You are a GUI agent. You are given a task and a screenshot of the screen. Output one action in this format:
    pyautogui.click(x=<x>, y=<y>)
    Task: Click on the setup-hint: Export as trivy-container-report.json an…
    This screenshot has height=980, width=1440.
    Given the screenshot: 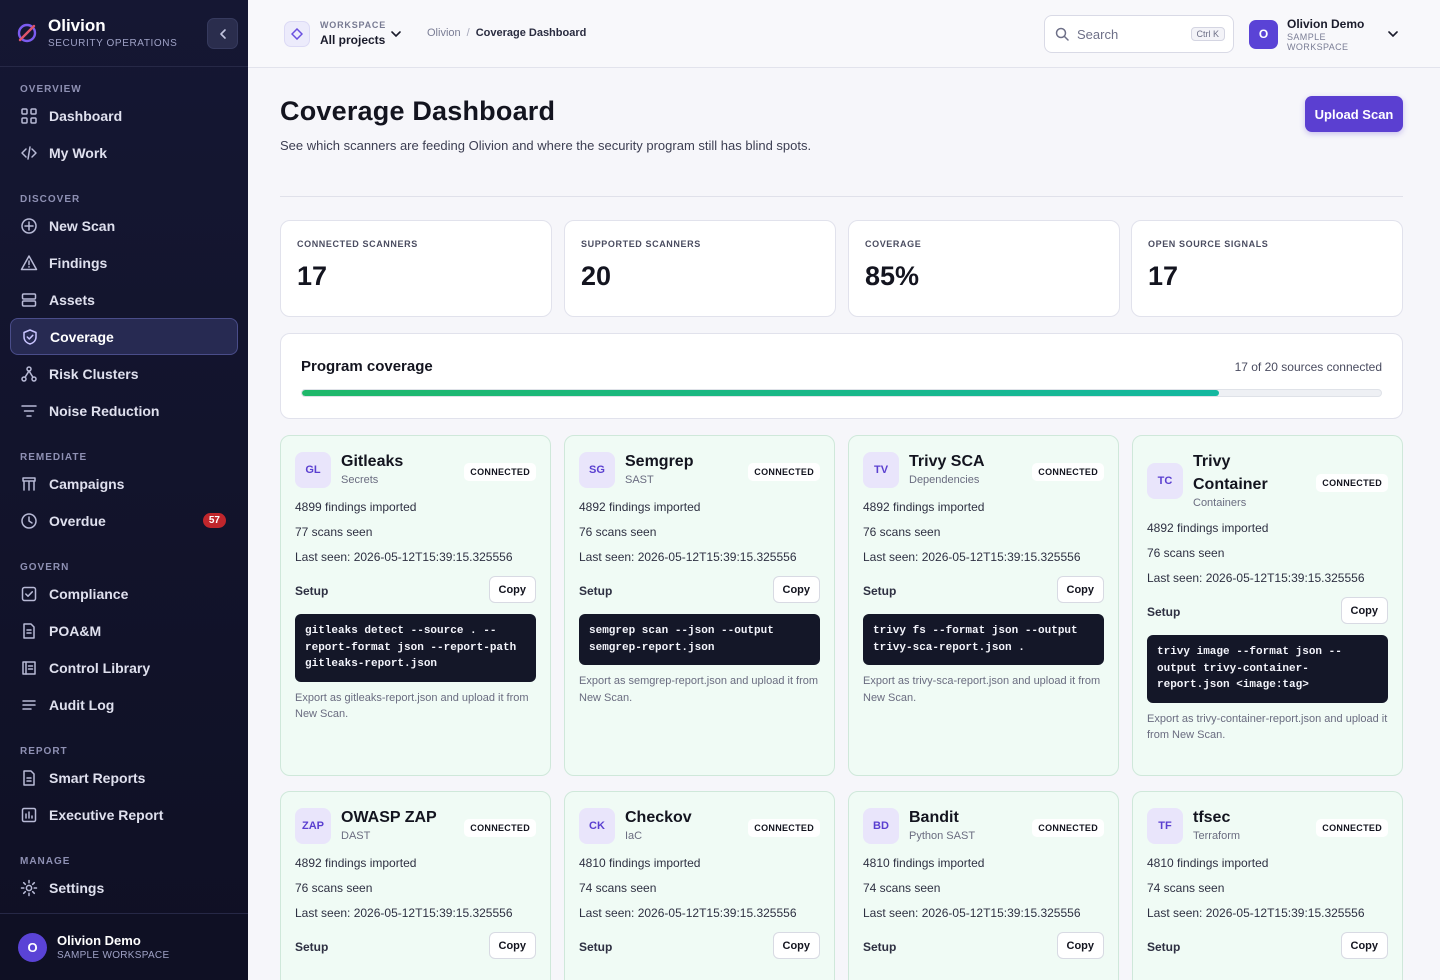 What is the action you would take?
    pyautogui.click(x=1267, y=727)
    